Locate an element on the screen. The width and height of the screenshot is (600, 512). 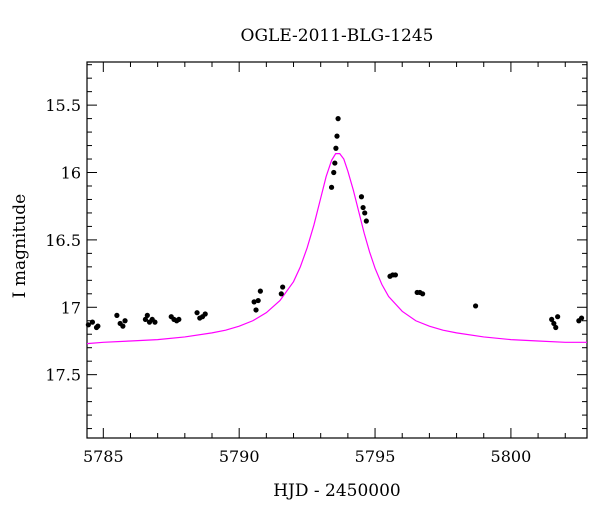
x-axis-tick-labels: 5785 5790 5795 5800 is located at coordinates (307, 456).